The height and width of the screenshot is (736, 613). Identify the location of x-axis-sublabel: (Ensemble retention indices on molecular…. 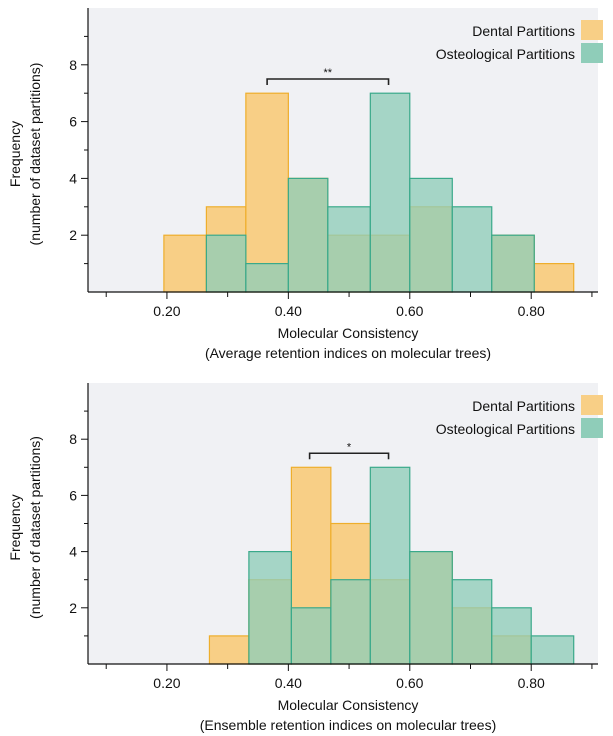
(348, 725).